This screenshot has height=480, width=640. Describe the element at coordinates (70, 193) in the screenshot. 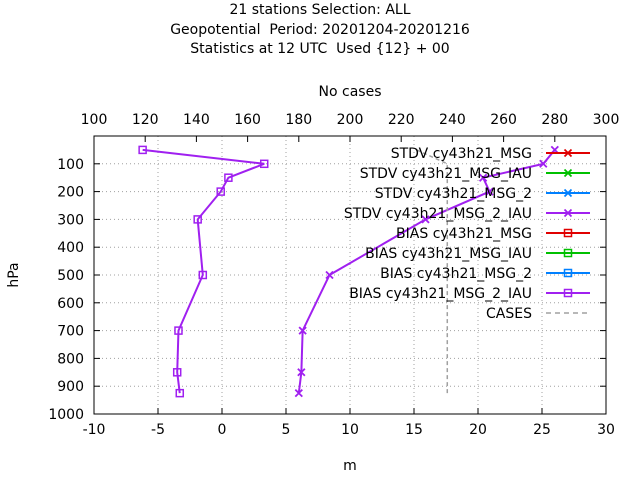

I see `y-tick-label: 200` at that location.